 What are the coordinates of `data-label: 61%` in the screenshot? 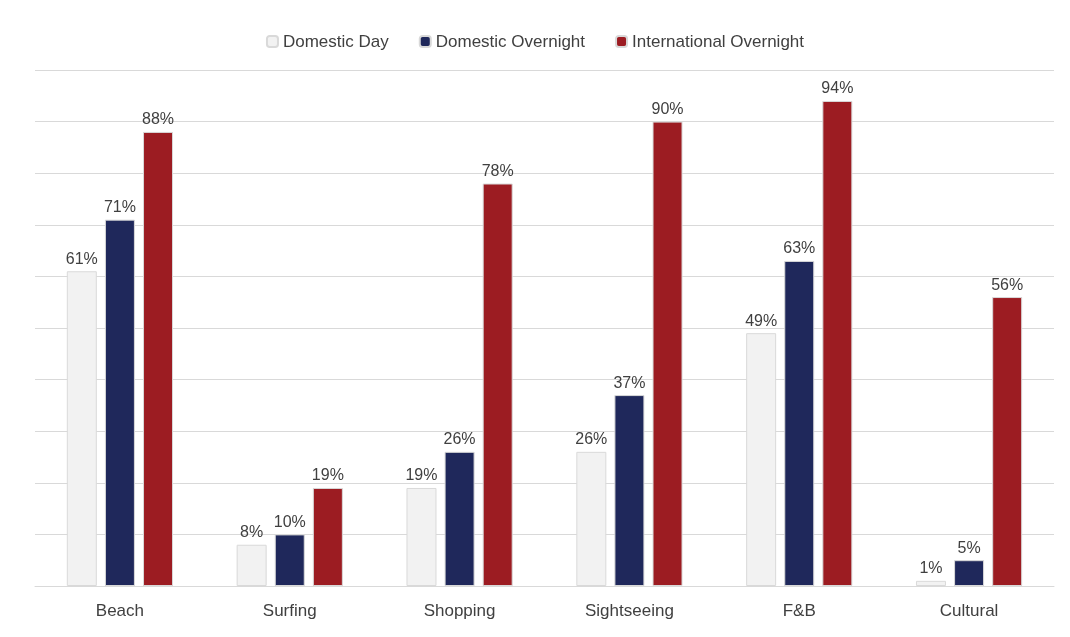 It's located at (81, 258).